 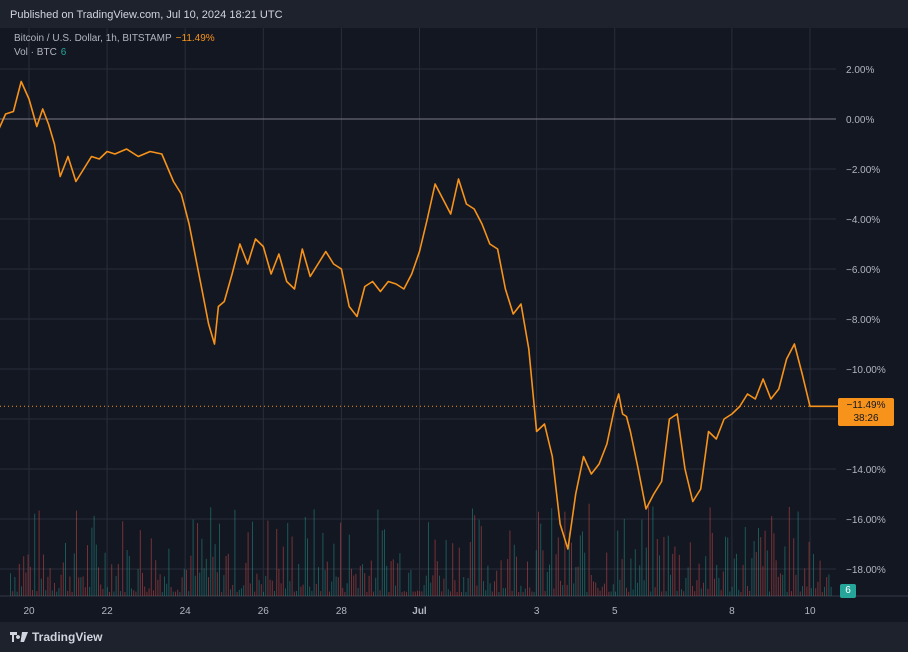 What do you see at coordinates (56, 637) in the screenshot?
I see `tradingview-logo: TradingView` at bounding box center [56, 637].